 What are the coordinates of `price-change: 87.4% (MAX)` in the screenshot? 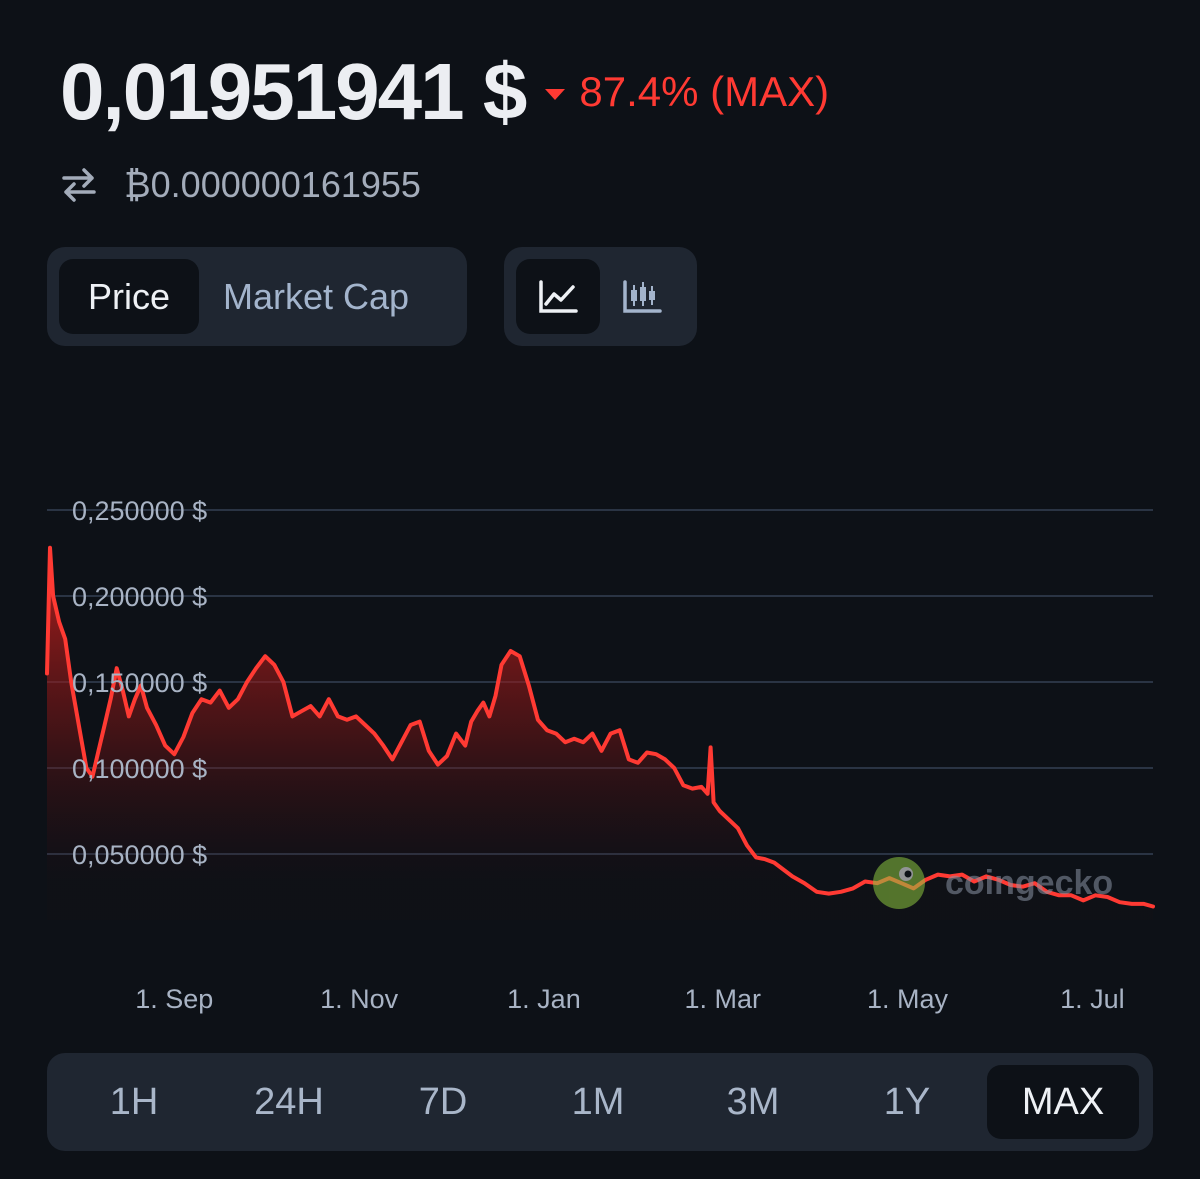 It's located at (687, 92).